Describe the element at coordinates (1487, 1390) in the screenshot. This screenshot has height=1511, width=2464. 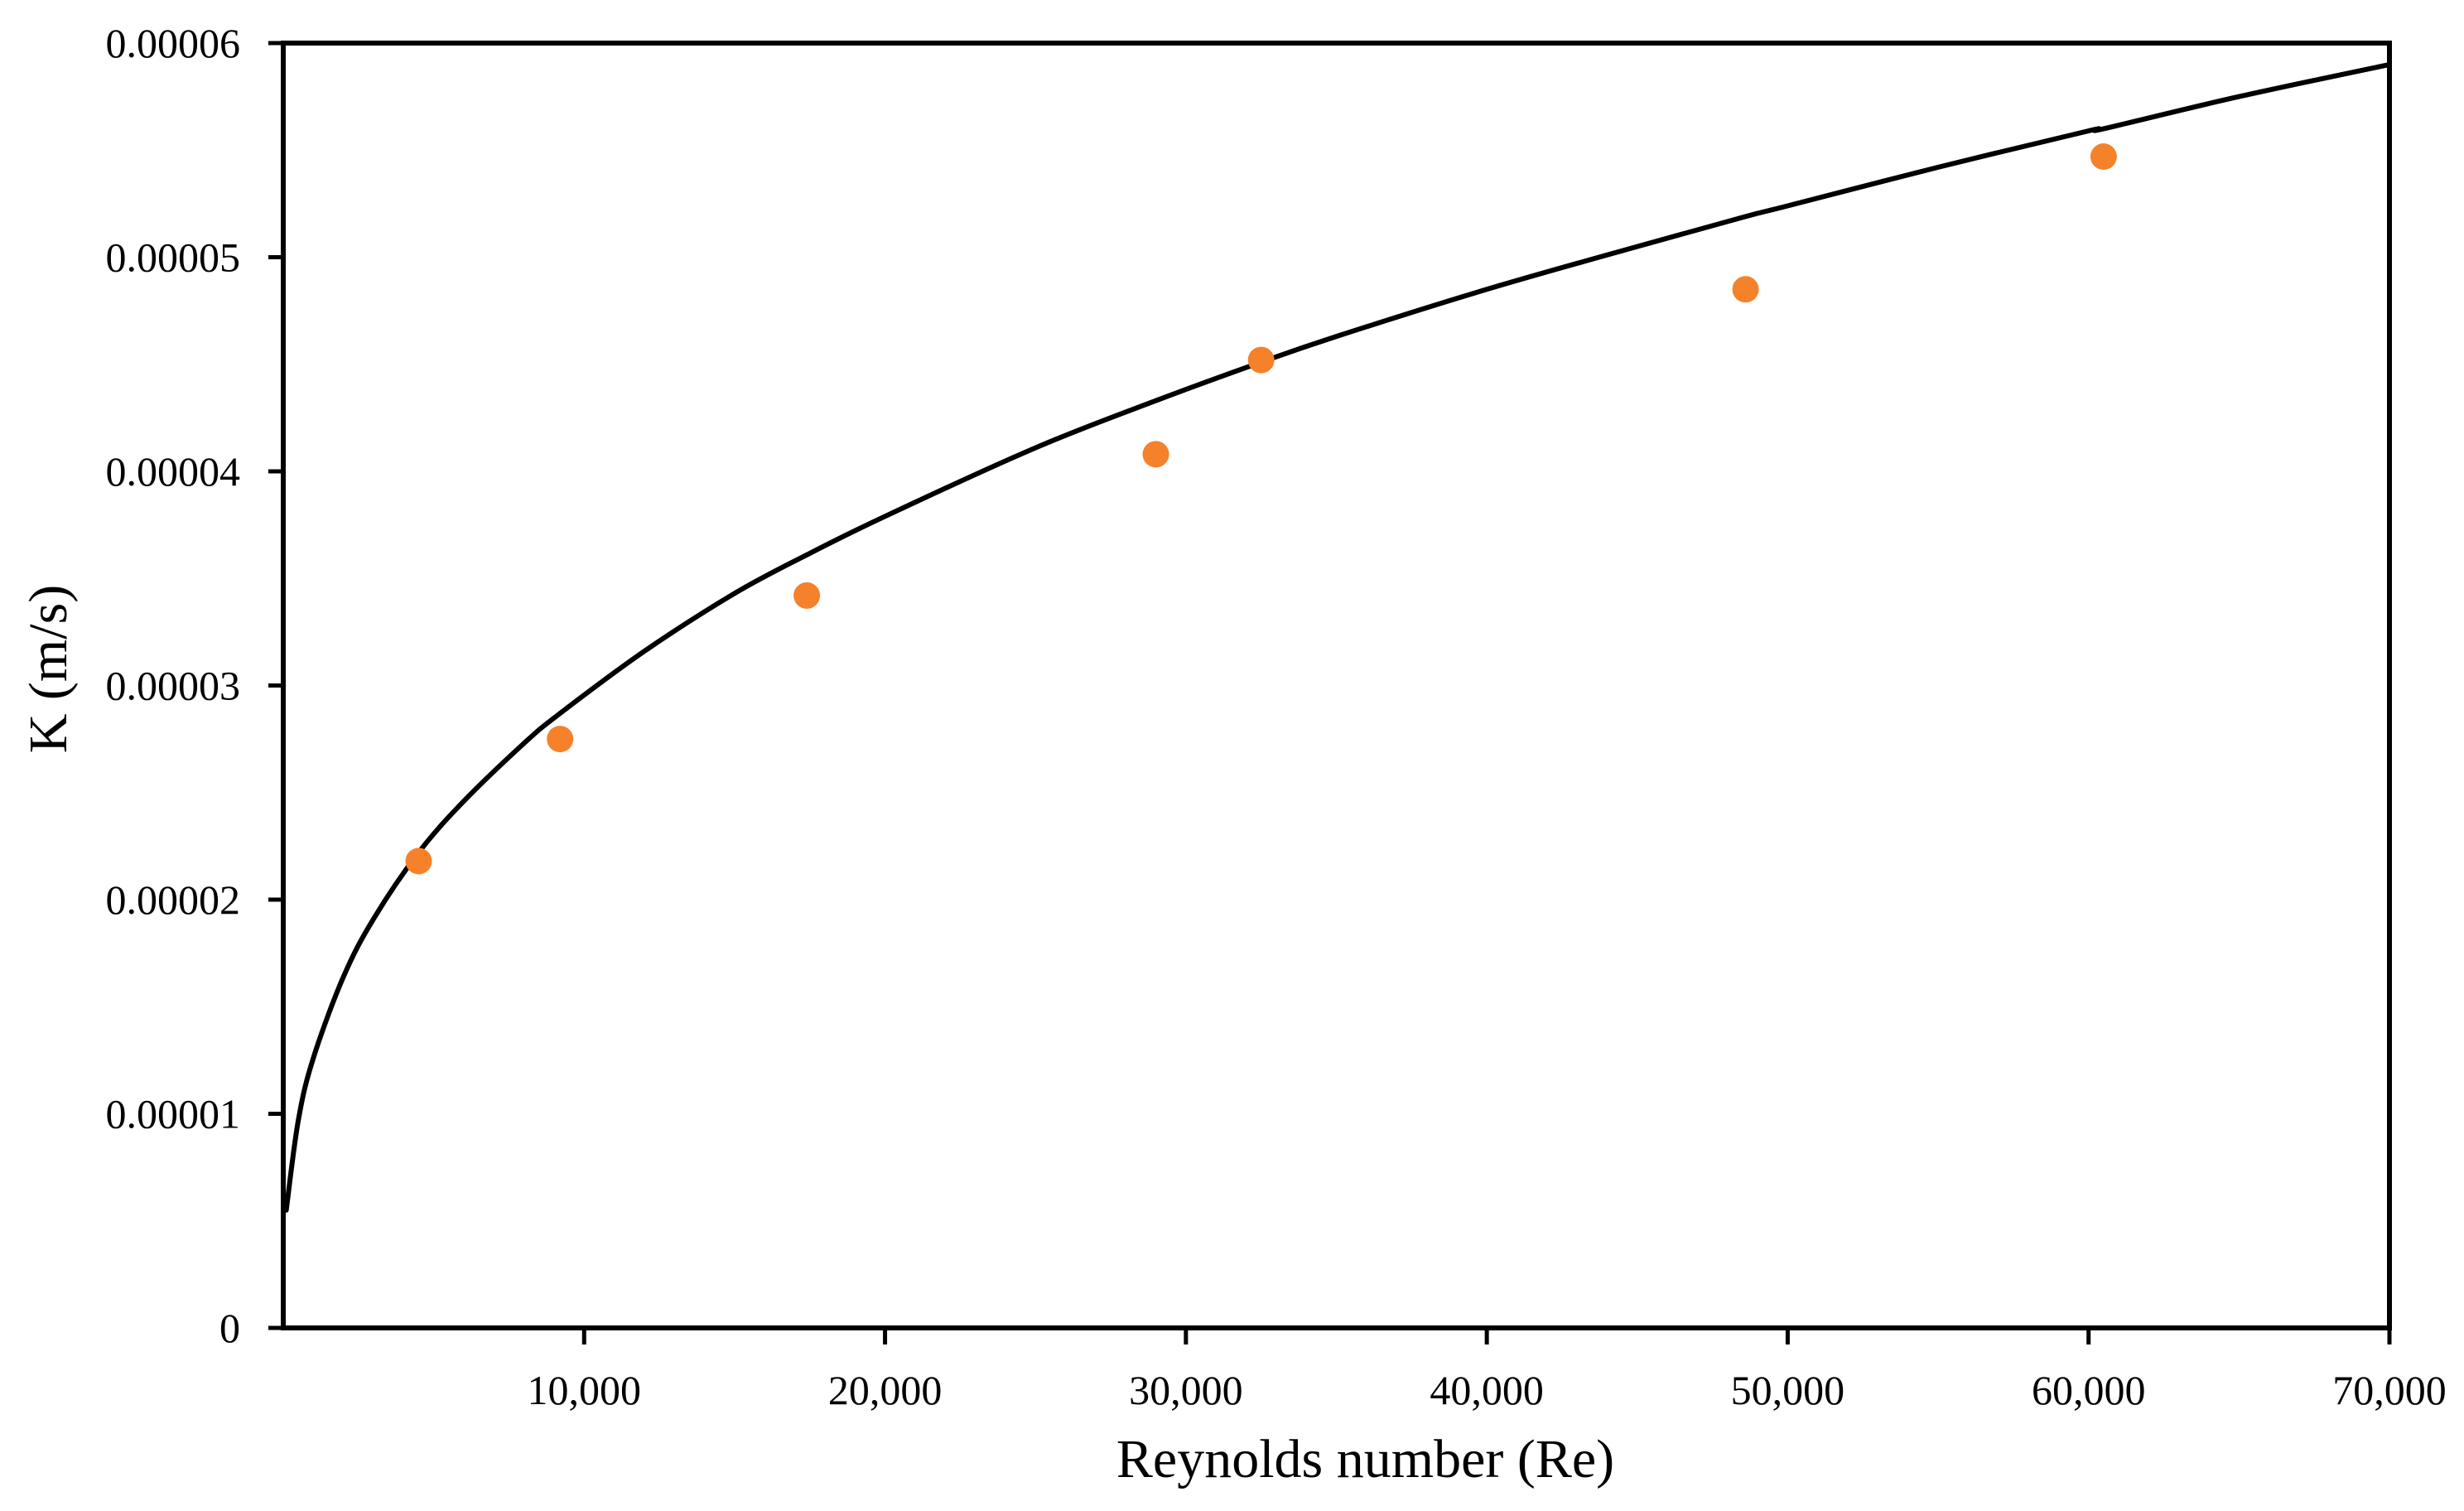
I see `x-tick-label: 40,000` at that location.